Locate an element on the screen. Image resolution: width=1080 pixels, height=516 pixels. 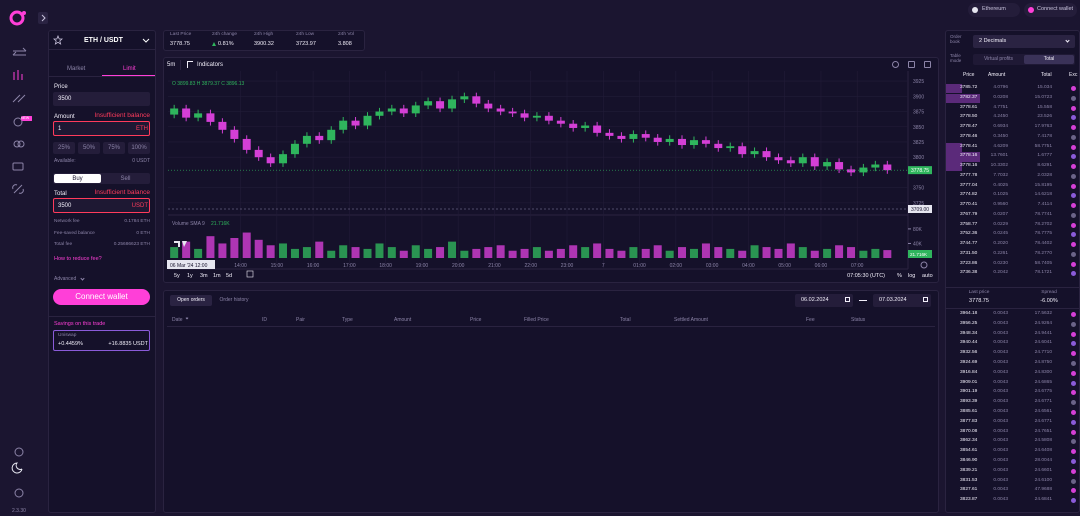
book-price: 3901.19 is located at coordinates (969, 392).